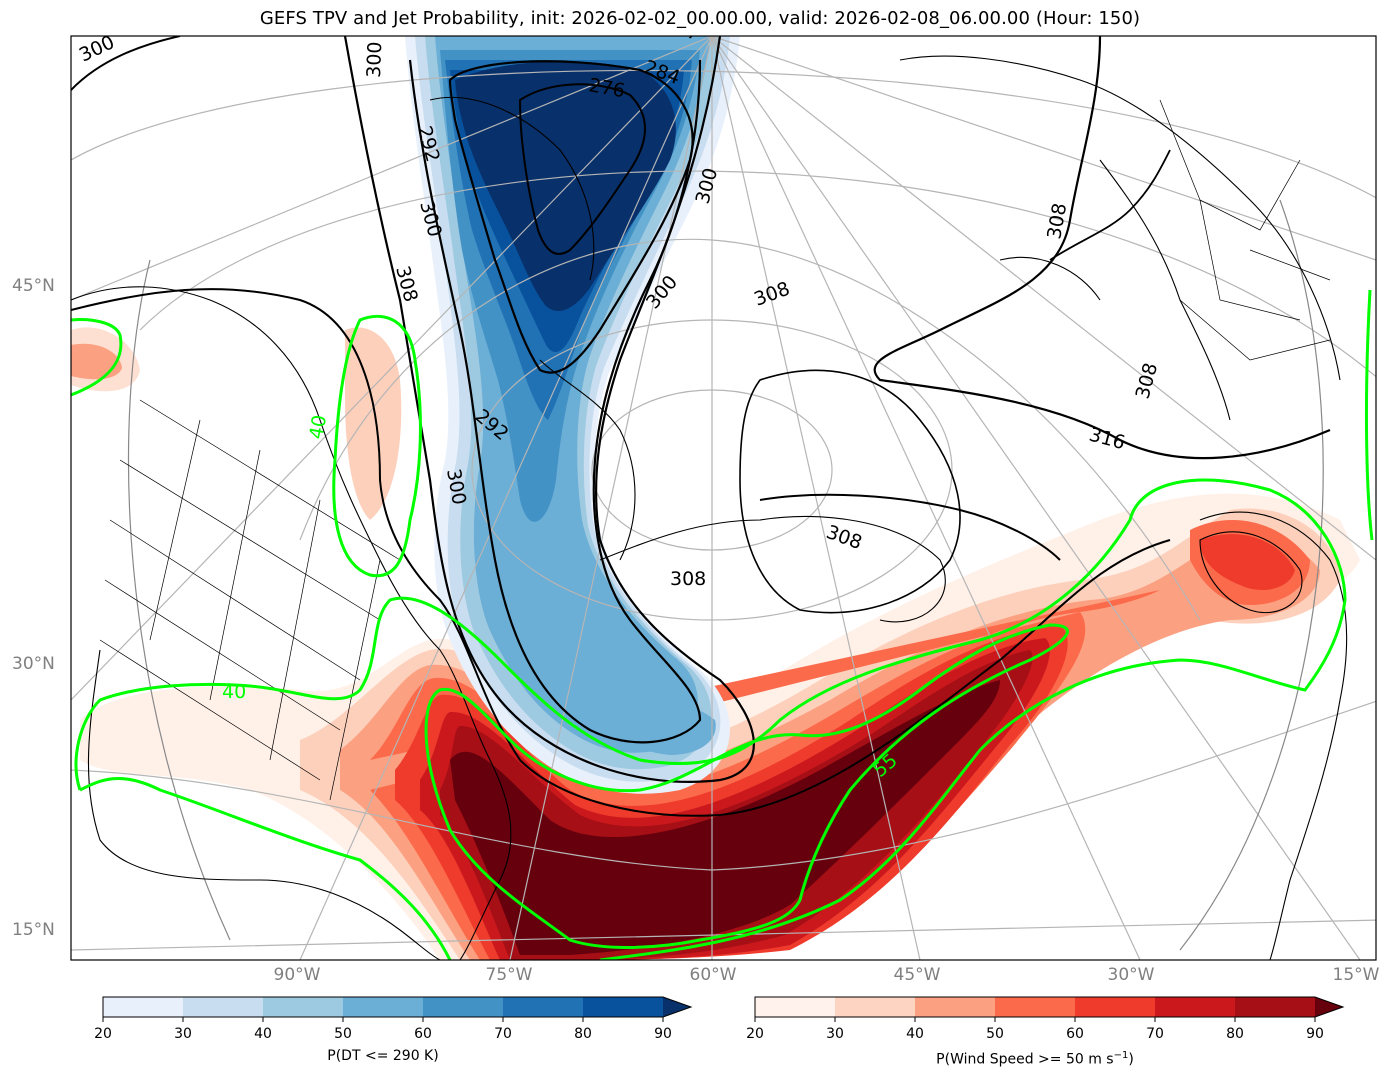  Describe the element at coordinates (383, 1019) in the screenshot. I see `cb-dt-ticks` at that location.